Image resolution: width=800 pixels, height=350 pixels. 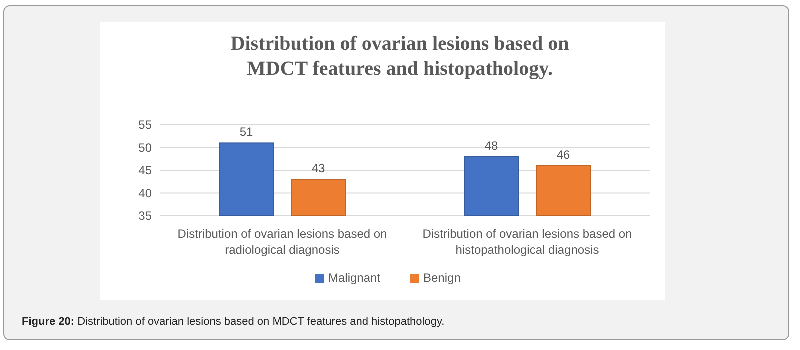 What do you see at coordinates (400, 56) in the screenshot?
I see `chart-title: Distribution of ovarian lesions based on MDCT features and histopathology.` at bounding box center [400, 56].